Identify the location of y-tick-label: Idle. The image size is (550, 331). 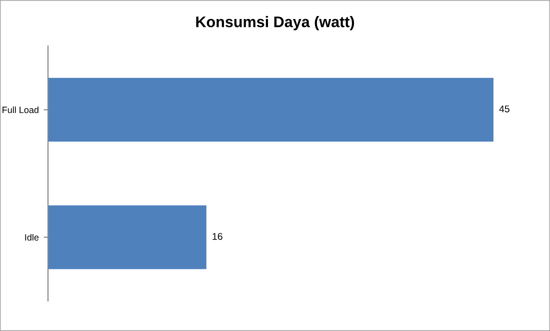
(32, 237).